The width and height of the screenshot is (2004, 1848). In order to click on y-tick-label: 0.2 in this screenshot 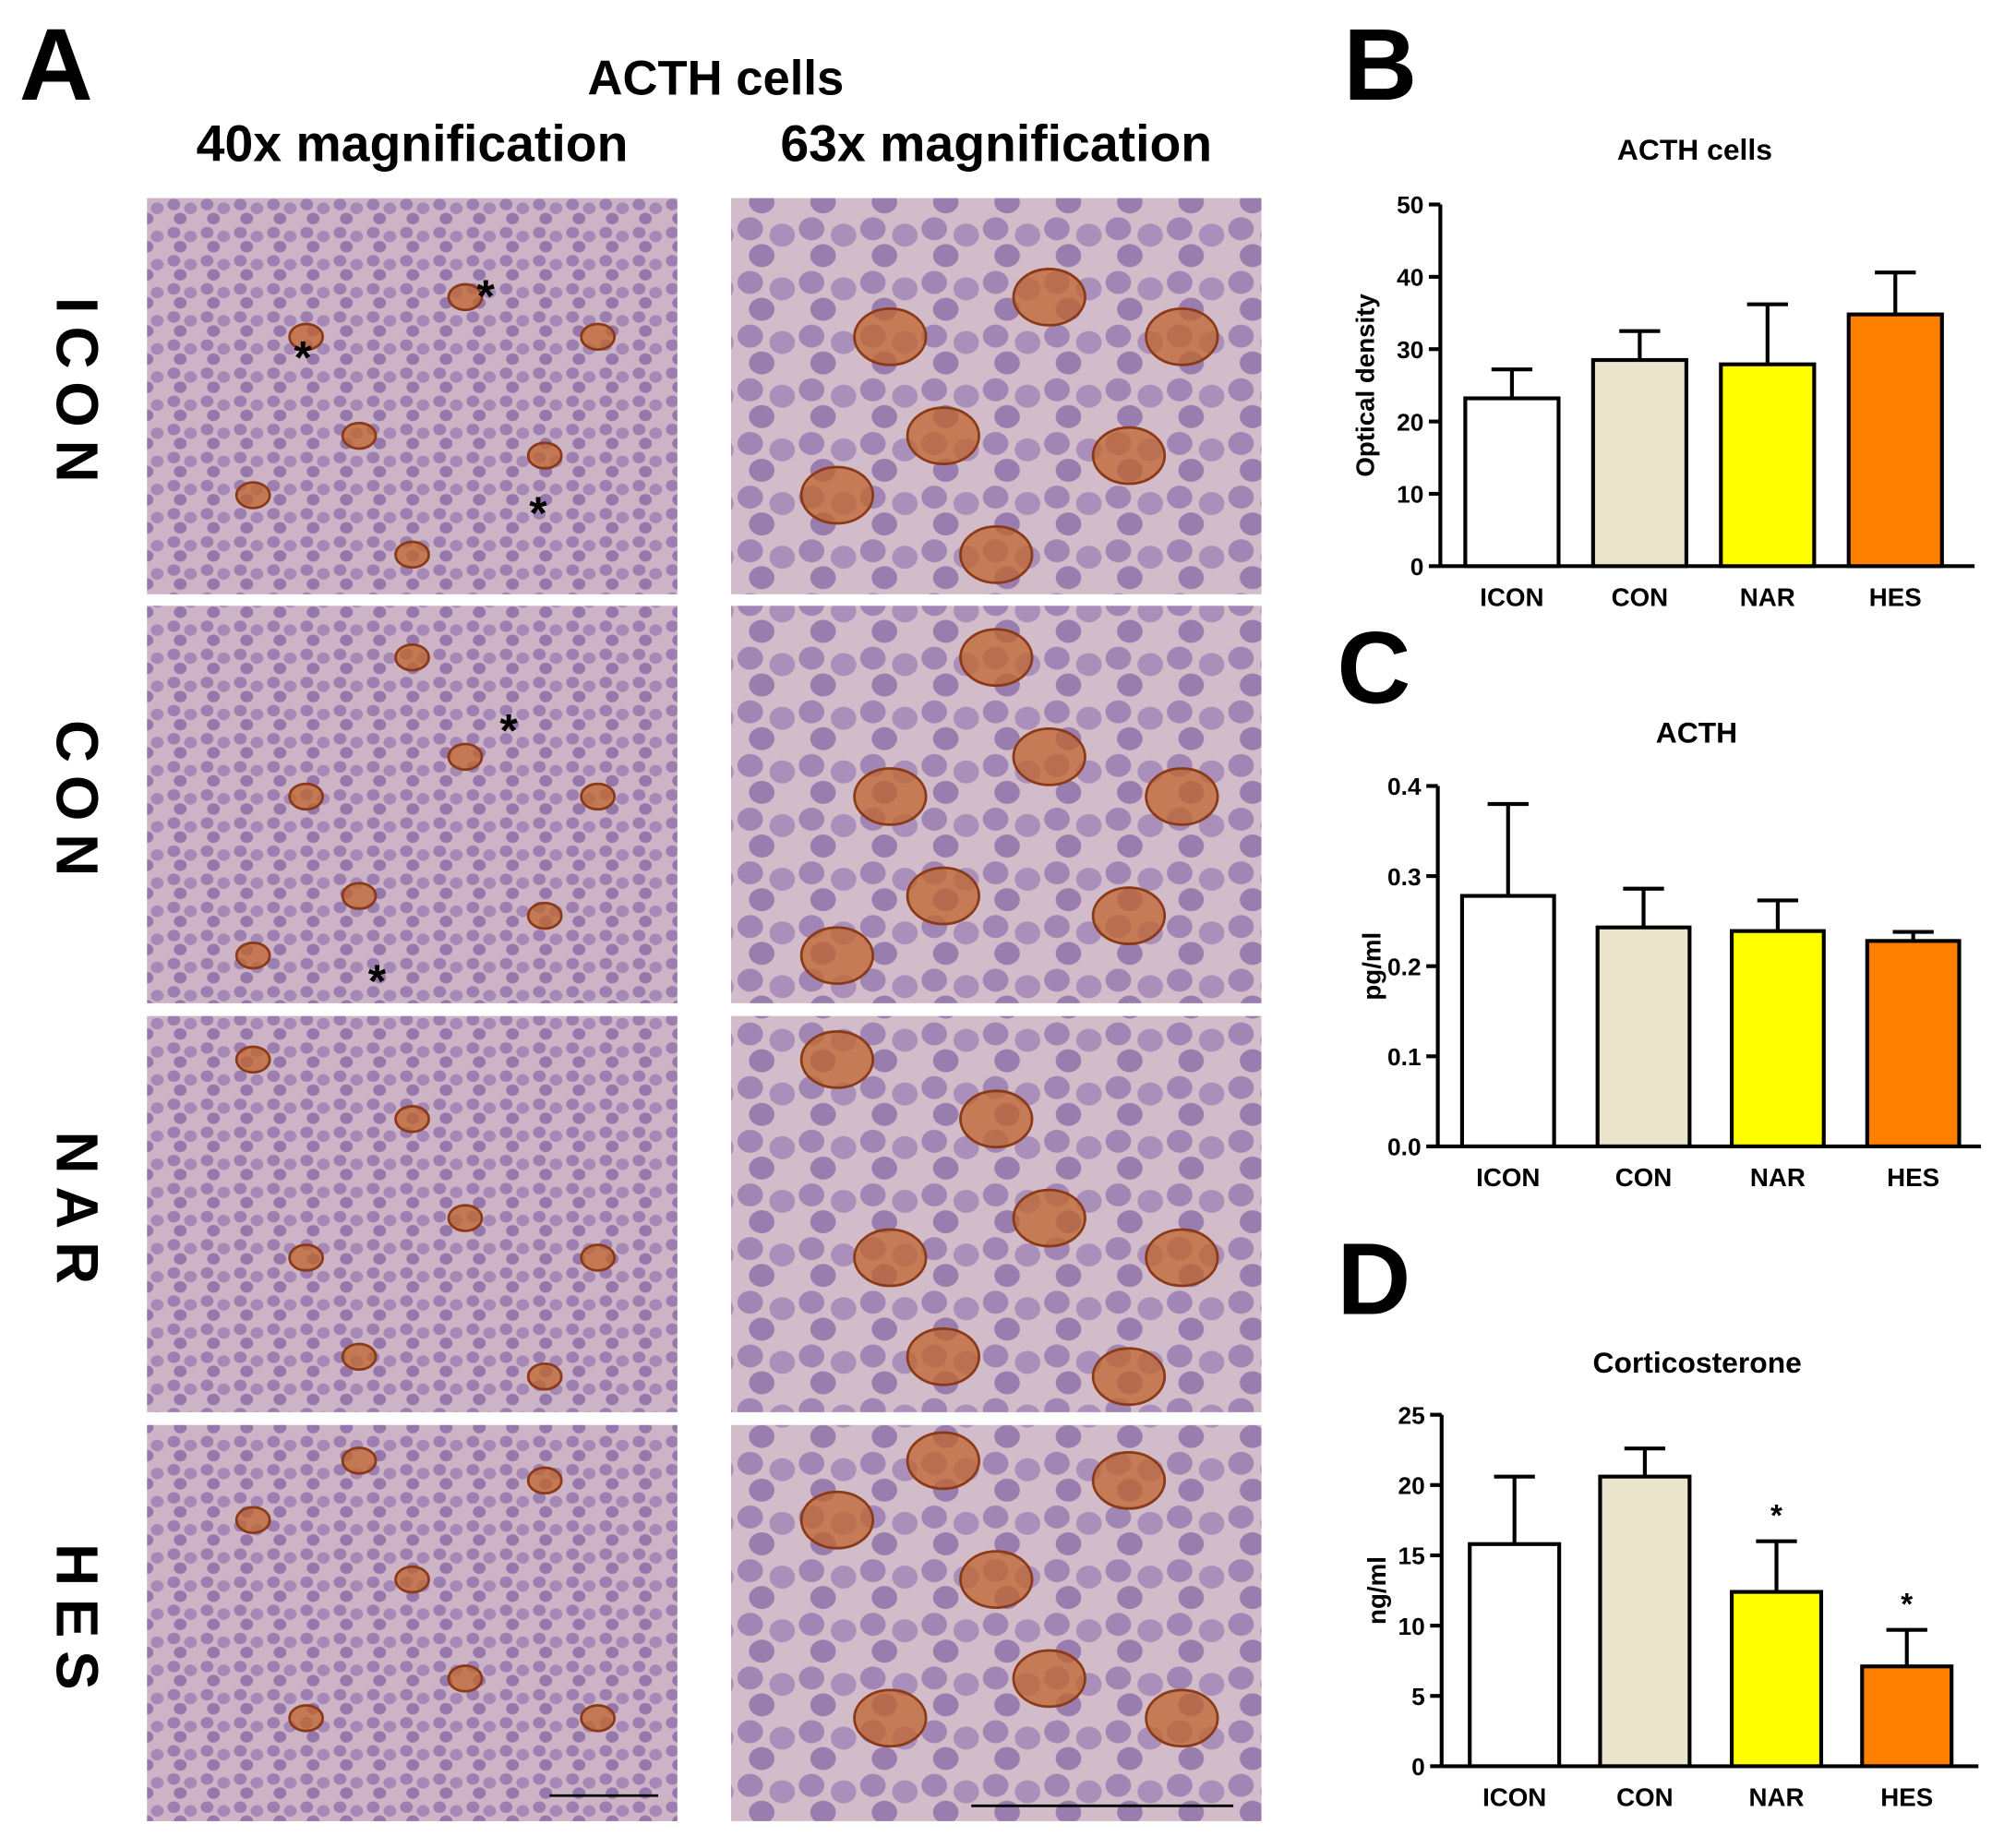, I will do `click(1404, 966)`.